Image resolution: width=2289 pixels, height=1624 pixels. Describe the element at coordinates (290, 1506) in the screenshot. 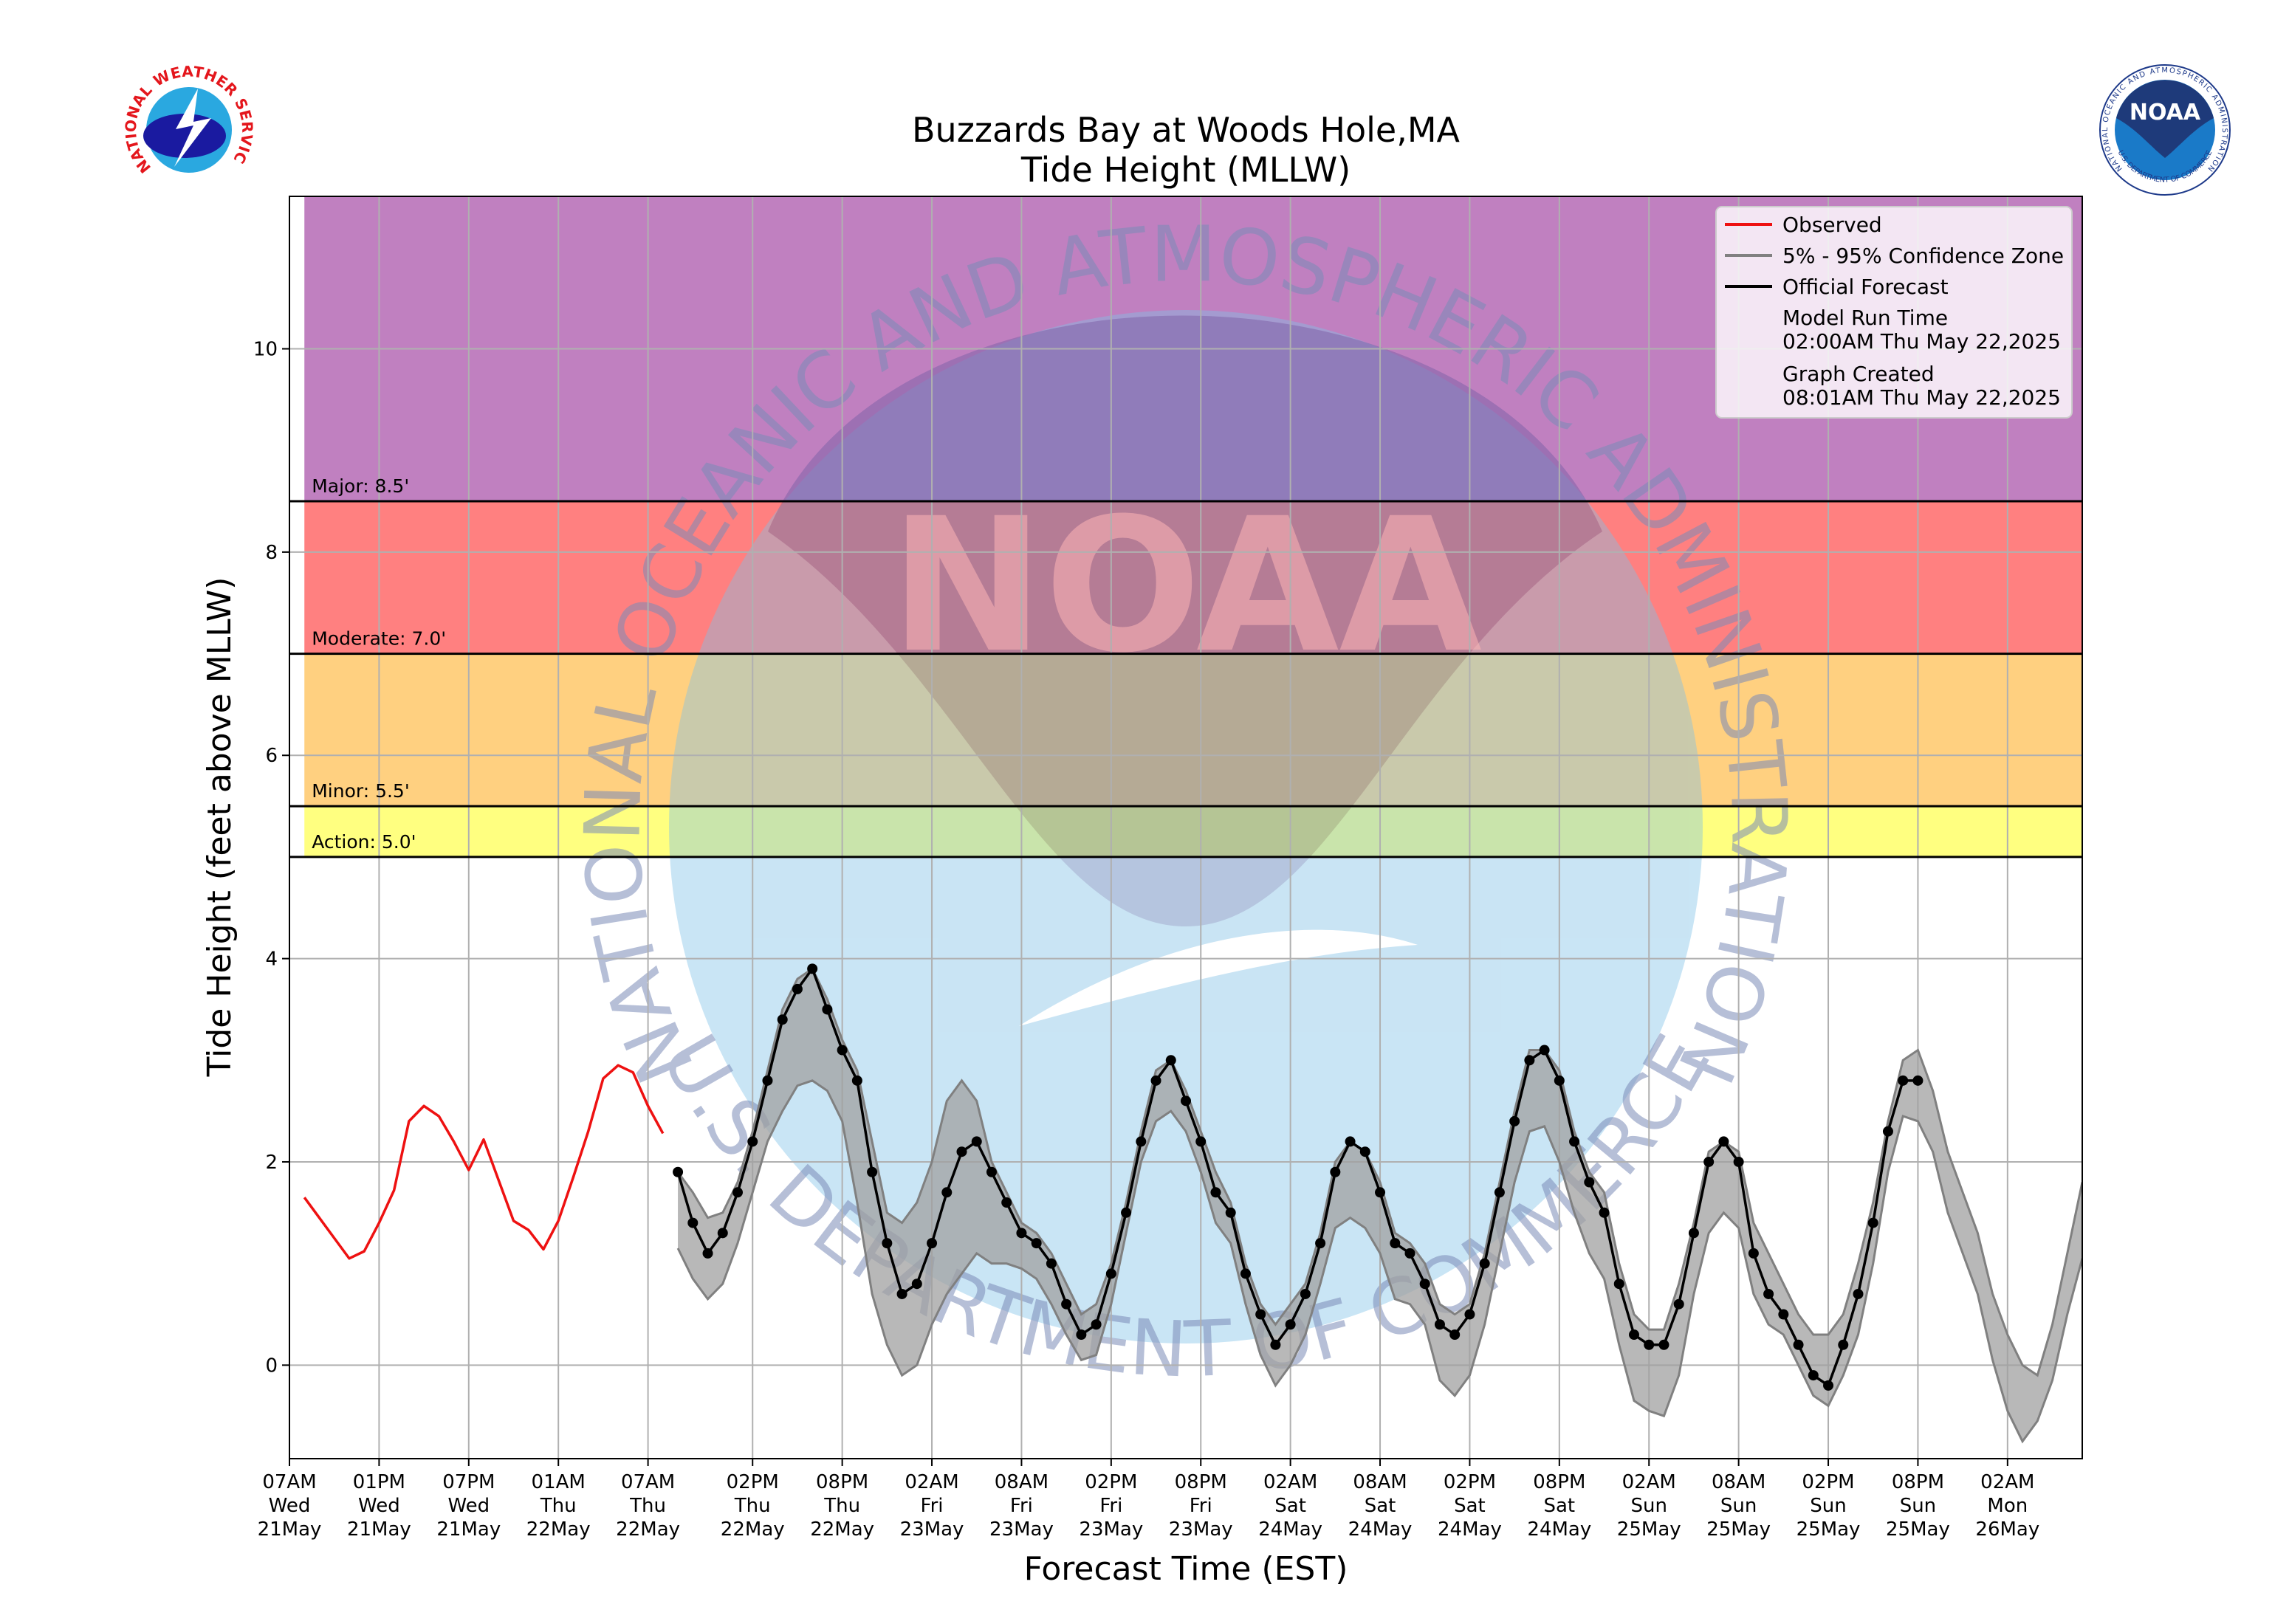

I see `x-tick-label: 07AM Wed 21May` at that location.